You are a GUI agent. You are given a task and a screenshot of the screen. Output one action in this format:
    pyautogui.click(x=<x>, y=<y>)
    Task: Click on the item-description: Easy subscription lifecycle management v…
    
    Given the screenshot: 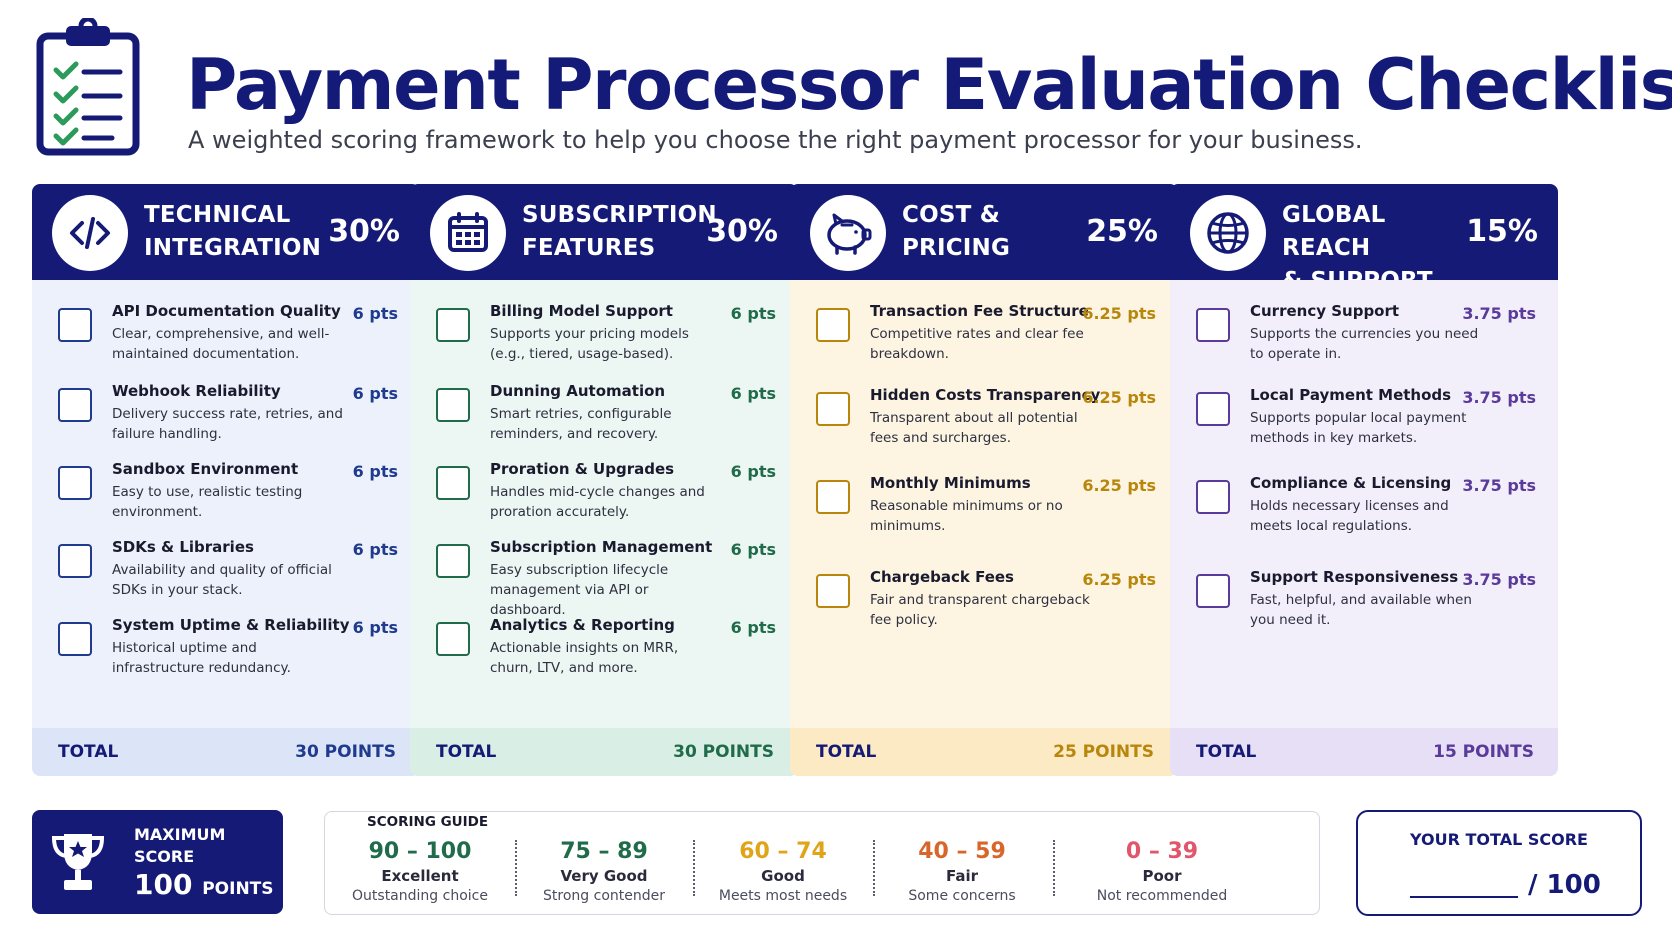 What is the action you would take?
    pyautogui.click(x=579, y=590)
    